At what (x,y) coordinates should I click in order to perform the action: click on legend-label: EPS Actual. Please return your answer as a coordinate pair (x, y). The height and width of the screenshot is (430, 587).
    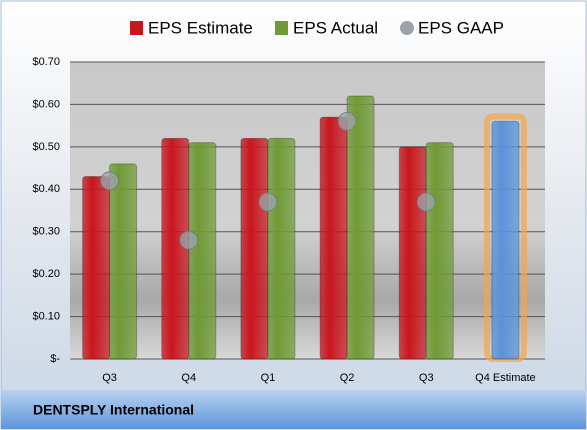
    Looking at the image, I should click on (335, 27).